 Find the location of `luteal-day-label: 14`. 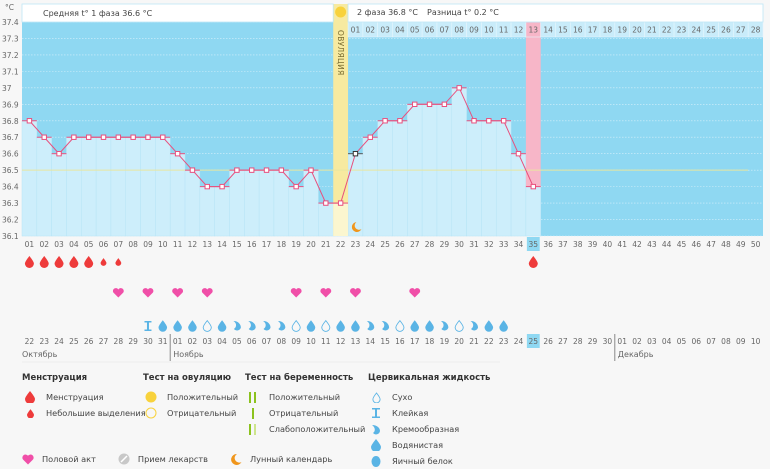

luteal-day-label: 14 is located at coordinates (548, 30).